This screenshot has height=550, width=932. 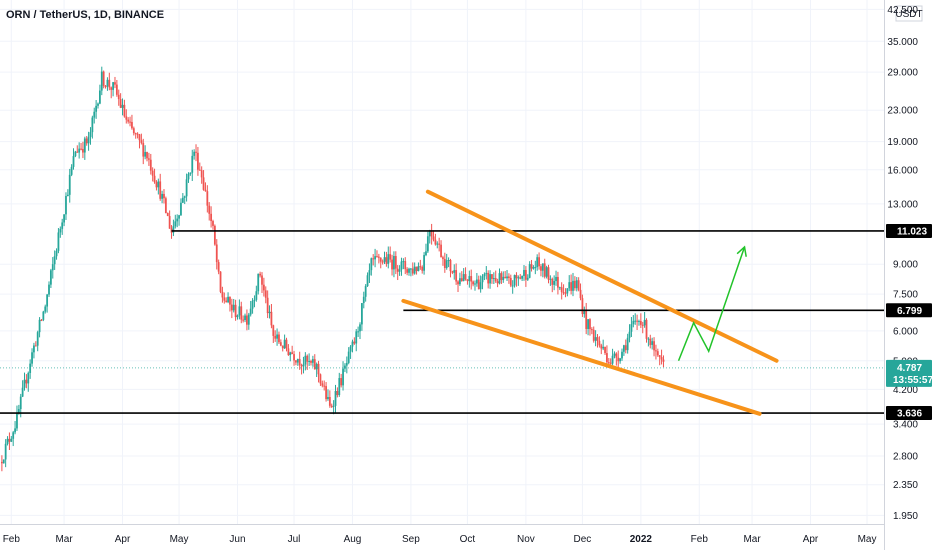 I want to click on projection-arrow-head, so click(x=741, y=251).